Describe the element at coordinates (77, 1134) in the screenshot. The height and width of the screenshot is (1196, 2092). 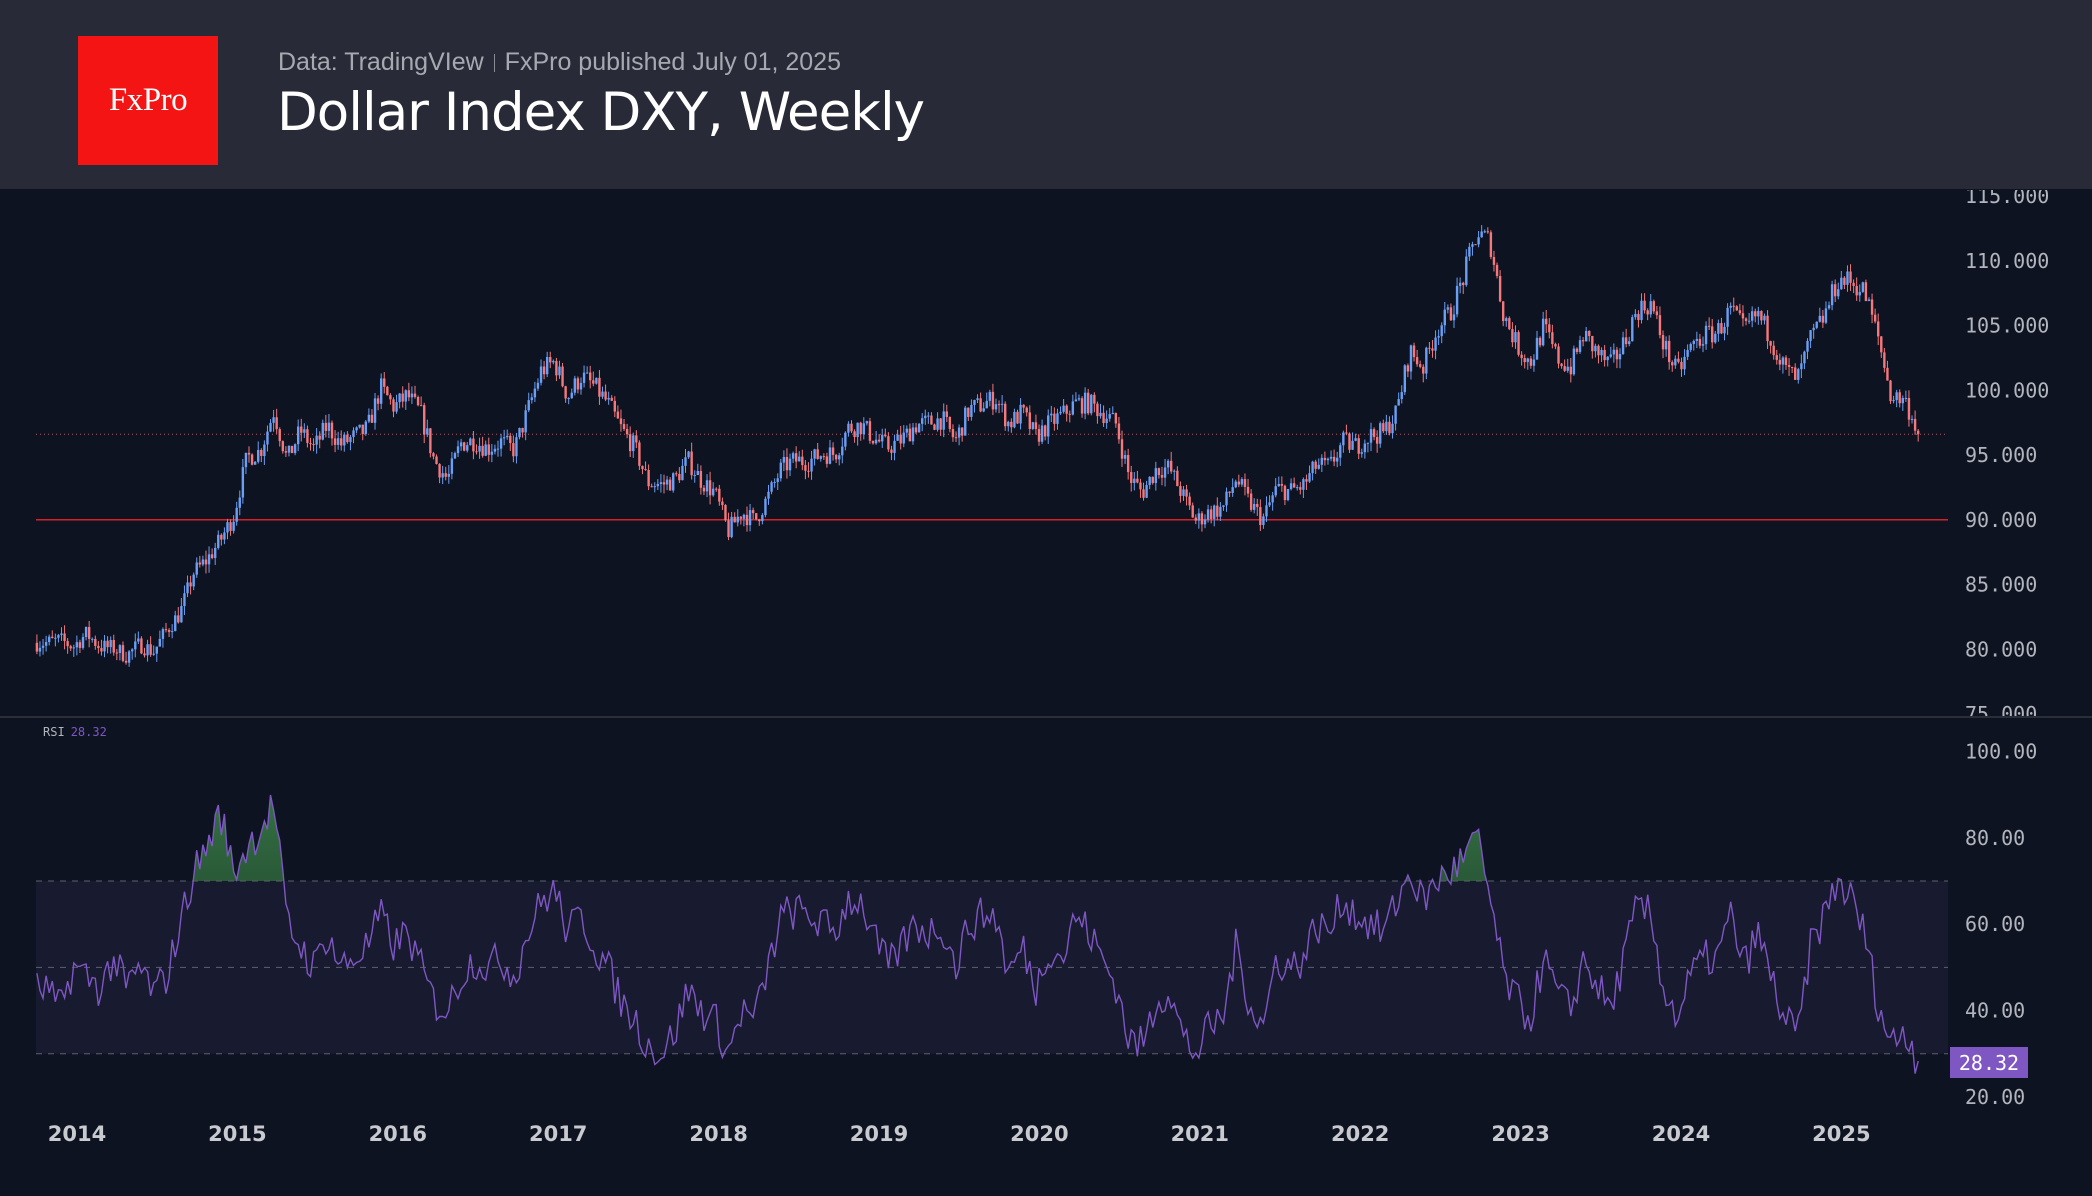
I see `year-label: 2014` at that location.